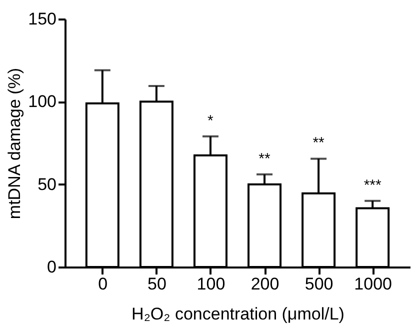 The height and width of the screenshot is (327, 418). What do you see at coordinates (14, 144) in the screenshot?
I see `y-axis-title: mtDNA damage (%)` at bounding box center [14, 144].